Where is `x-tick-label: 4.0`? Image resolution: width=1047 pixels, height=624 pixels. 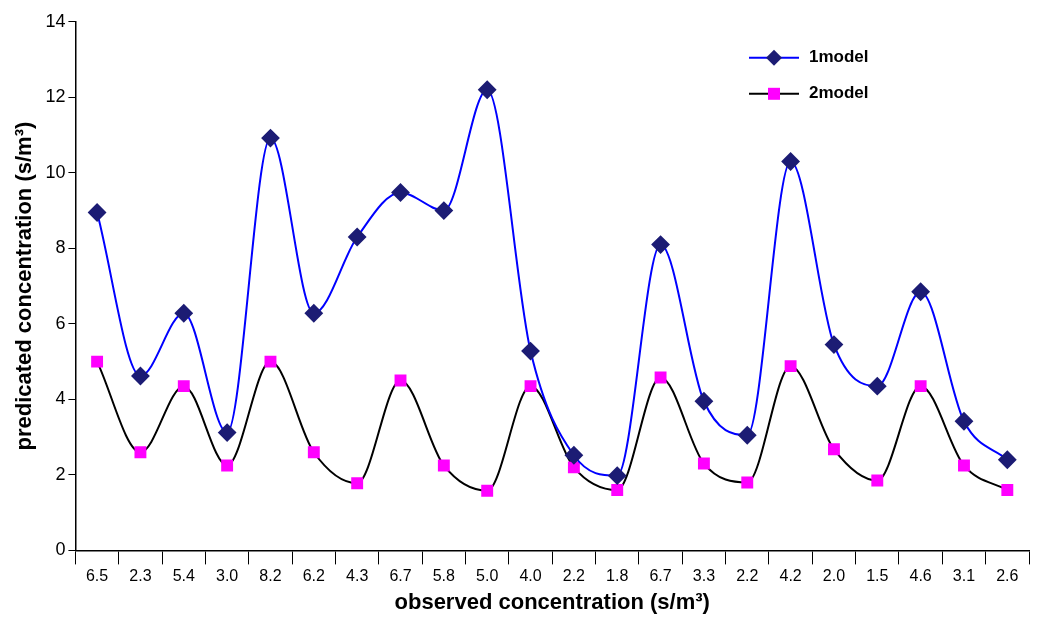
x-tick-label: 4.0 is located at coordinates (530, 576).